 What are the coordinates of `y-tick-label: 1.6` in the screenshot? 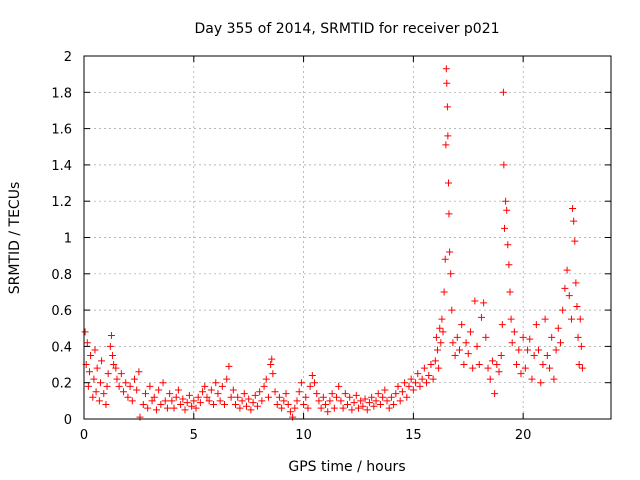 It's located at (61, 130).